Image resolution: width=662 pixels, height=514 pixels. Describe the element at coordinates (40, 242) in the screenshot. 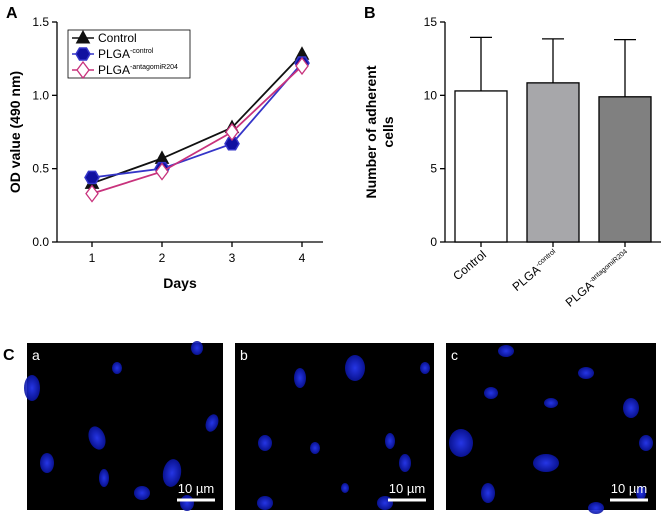

I see `y-tick-label: 0.0` at that location.